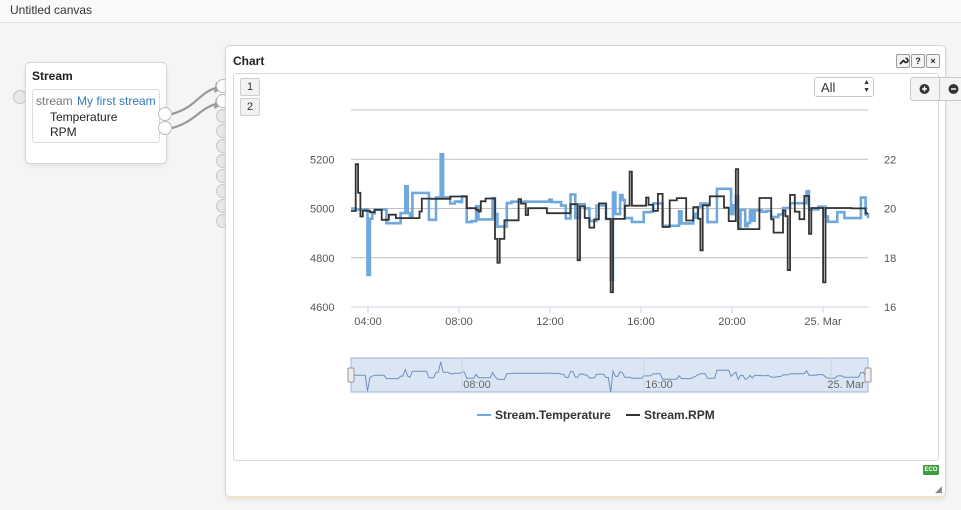 The image size is (961, 510). I want to click on stream-parameter-label: stream, so click(54, 101).